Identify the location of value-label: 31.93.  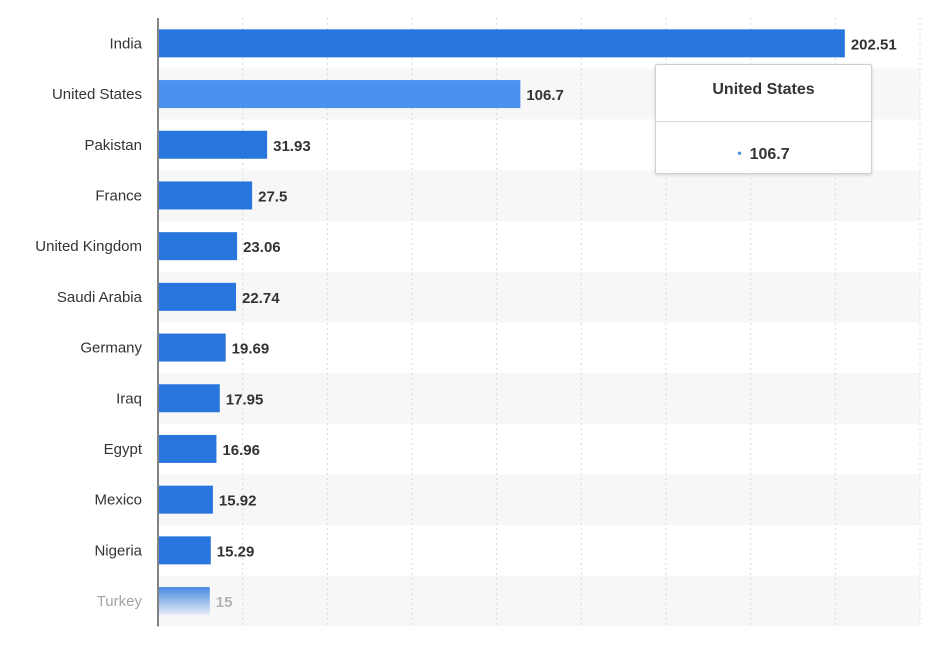
(292, 146).